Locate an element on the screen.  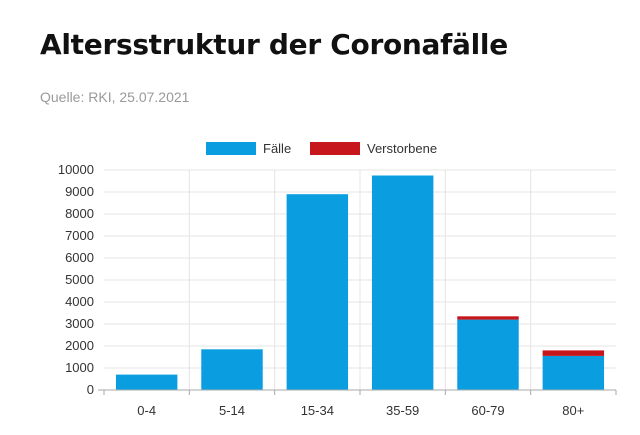
y-tick-label: 3000 is located at coordinates (79, 323).